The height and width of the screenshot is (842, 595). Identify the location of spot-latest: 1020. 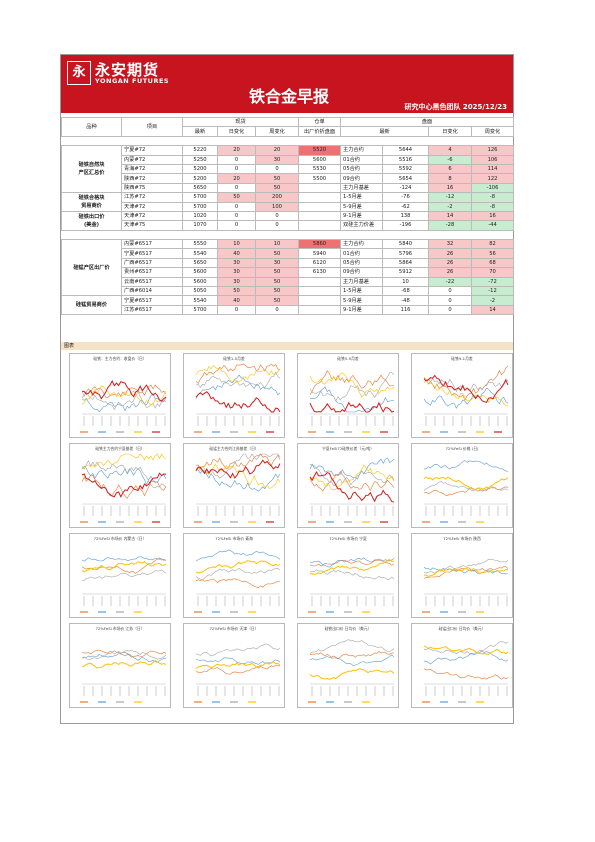
(200, 216).